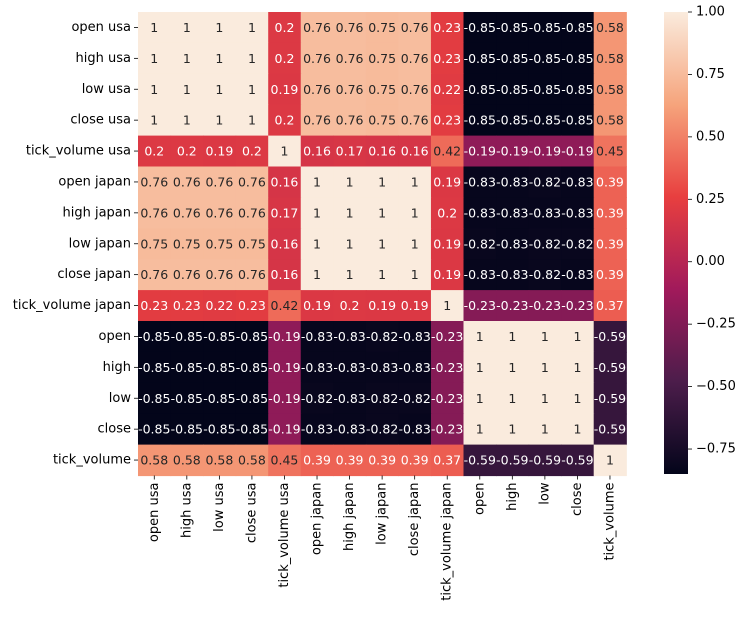 The image size is (745, 617). I want to click on x-tick-label: low usa, so click(219, 507).